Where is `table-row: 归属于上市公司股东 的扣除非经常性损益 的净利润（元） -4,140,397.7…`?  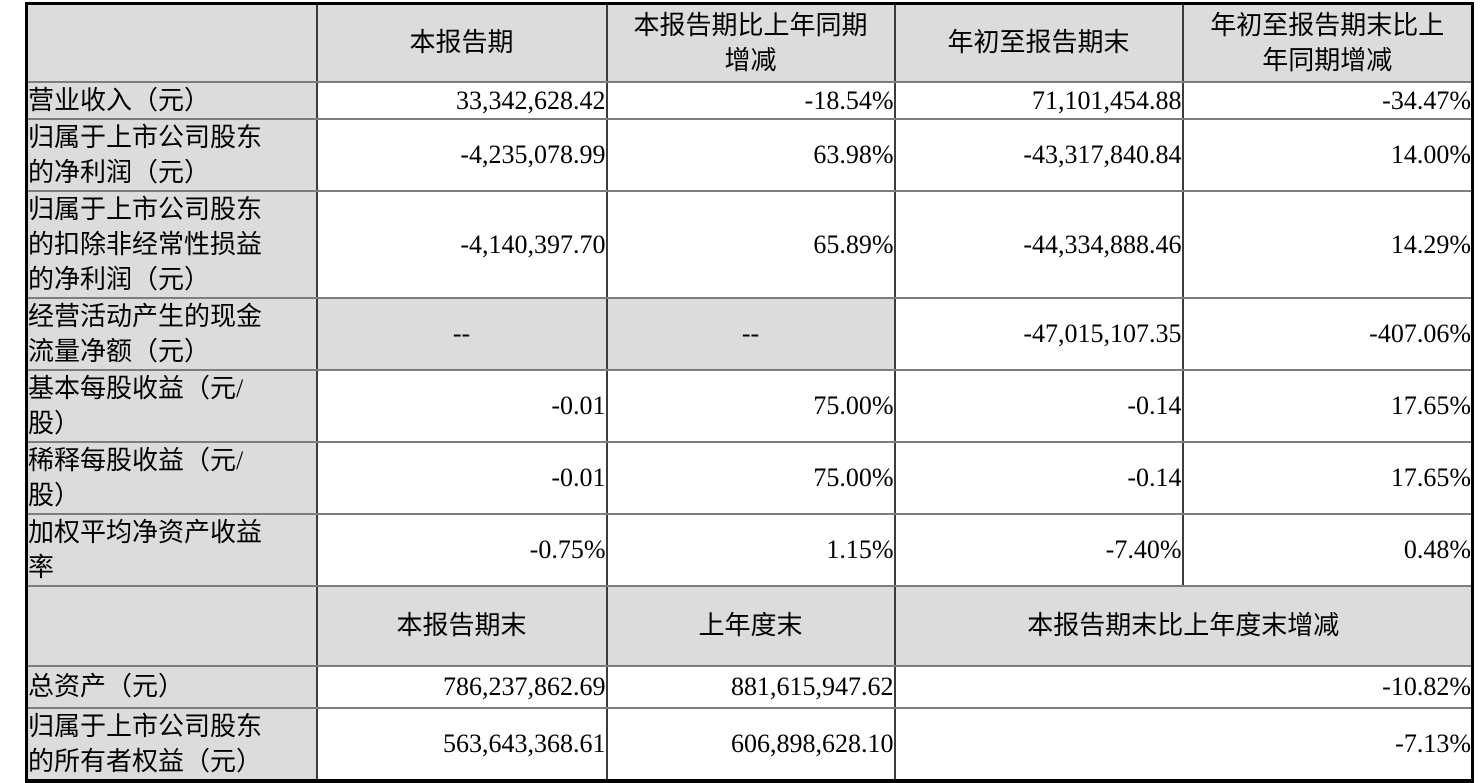
table-row: 归属于上市公司股东 的扣除非经常性损益 的净利润（元） -4,140,397.7… is located at coordinates (749, 244).